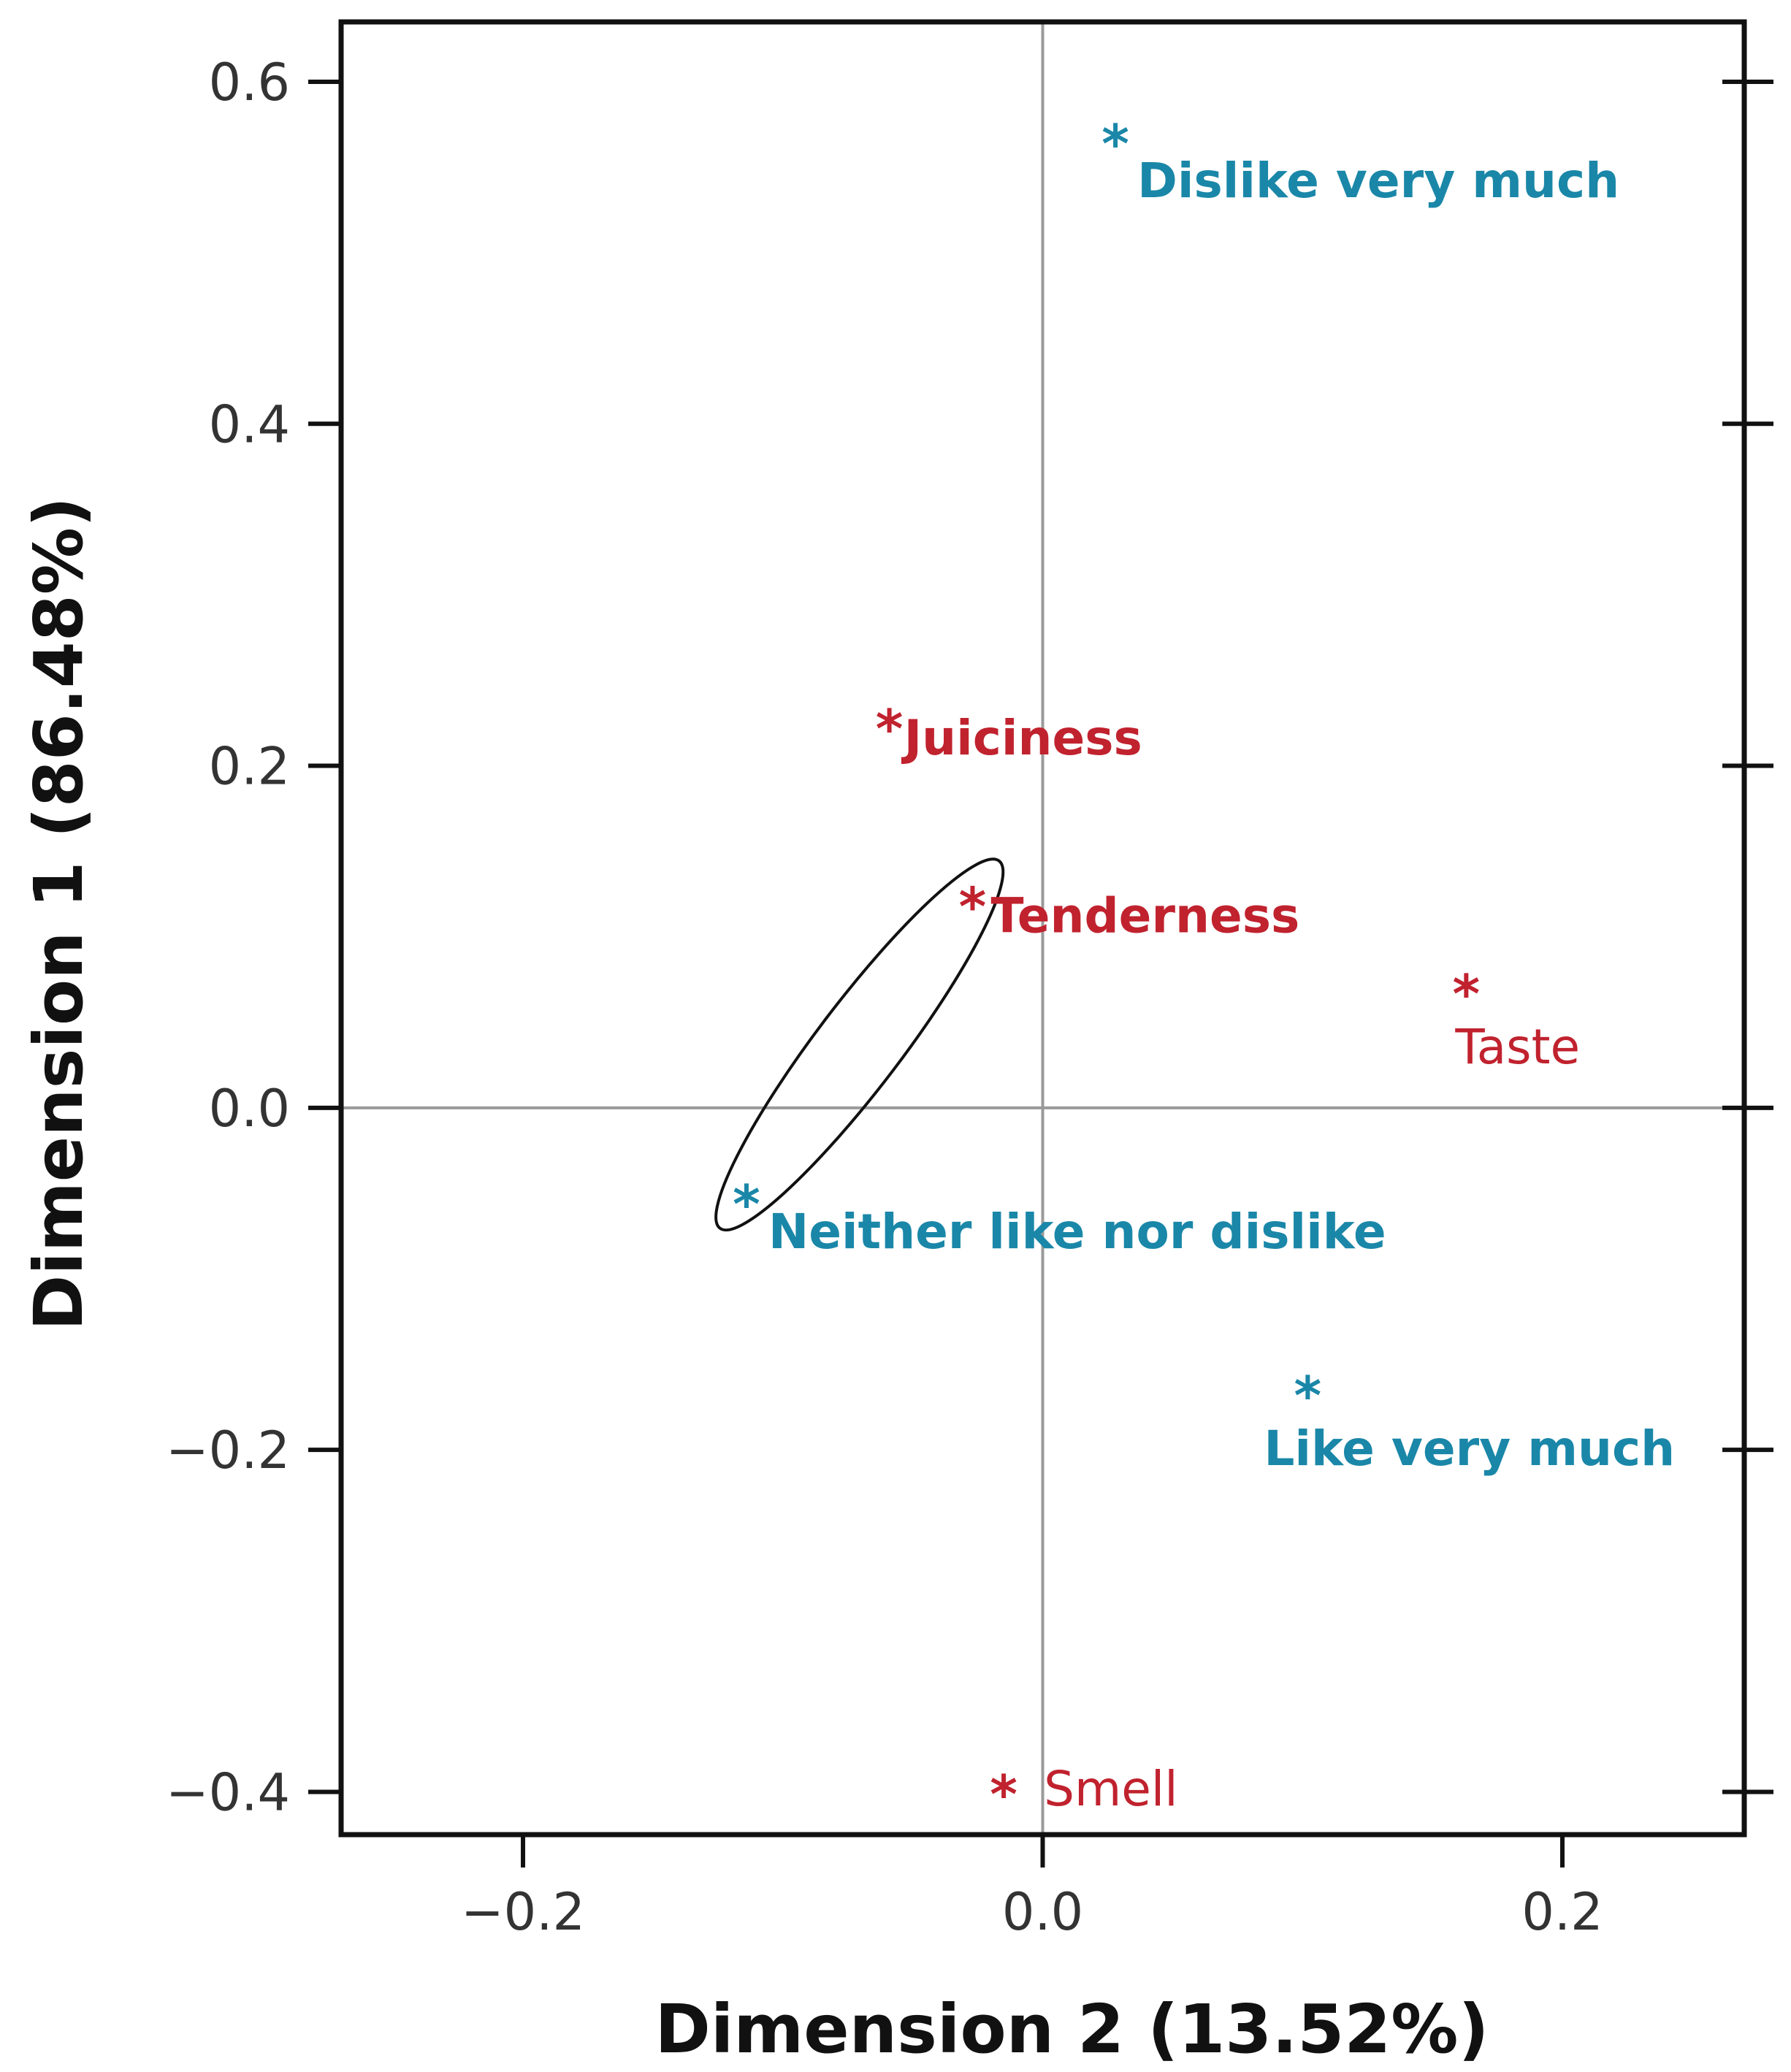 This screenshot has height=2072, width=1791. I want to click on y-tick-label: −0.2, so click(228, 1450).